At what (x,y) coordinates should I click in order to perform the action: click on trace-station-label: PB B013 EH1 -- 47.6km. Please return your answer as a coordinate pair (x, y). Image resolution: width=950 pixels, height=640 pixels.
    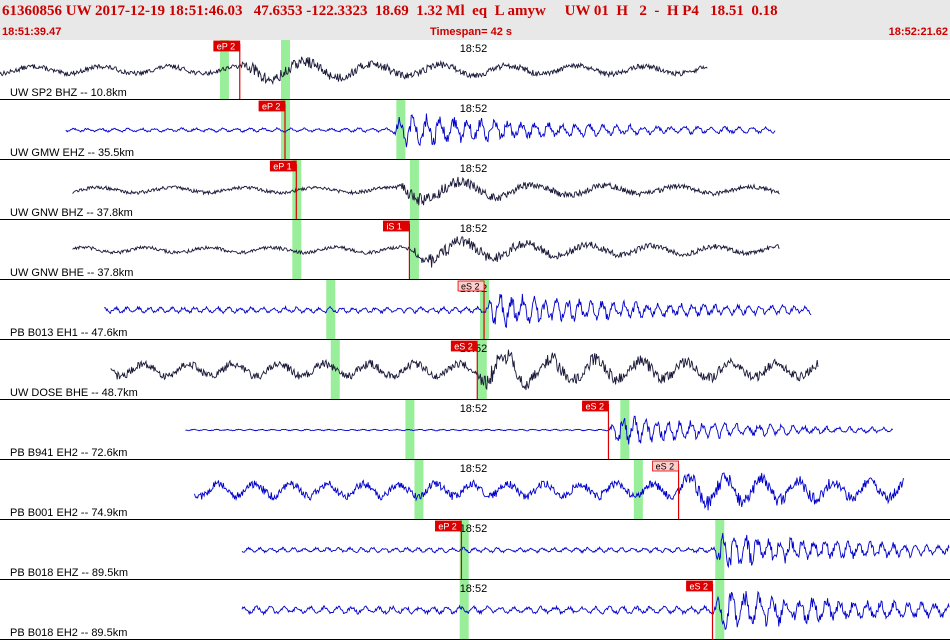
    Looking at the image, I should click on (68, 333).